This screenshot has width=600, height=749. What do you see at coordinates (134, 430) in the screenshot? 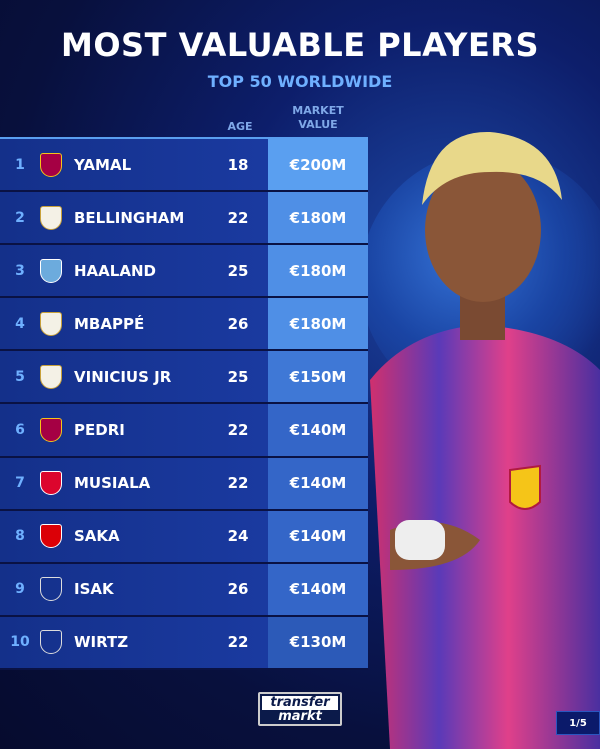
I see `player-cell: 6 PEDRI 22` at bounding box center [134, 430].